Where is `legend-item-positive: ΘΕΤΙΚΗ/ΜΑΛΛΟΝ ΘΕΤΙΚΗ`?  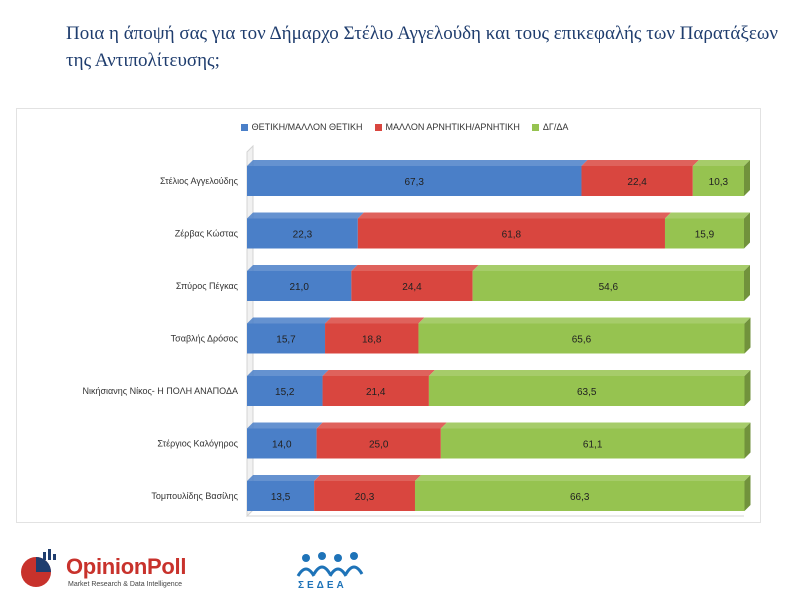 legend-item-positive: ΘΕΤΙΚΗ/ΜΑΛΛΟΝ ΘΕΤΙΚΗ is located at coordinates (301, 127).